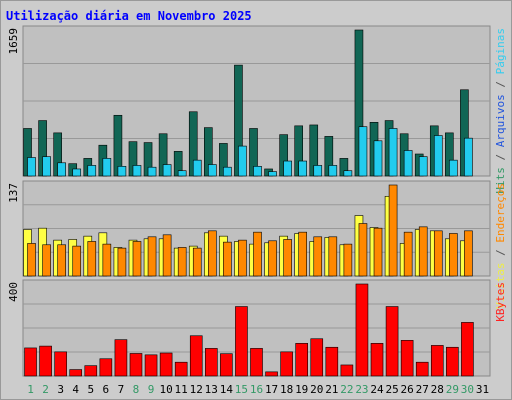 The width and height of the screenshot is (512, 400). Describe the element at coordinates (121, 389) in the screenshot. I see `x-tick-label-7: 7` at that location.